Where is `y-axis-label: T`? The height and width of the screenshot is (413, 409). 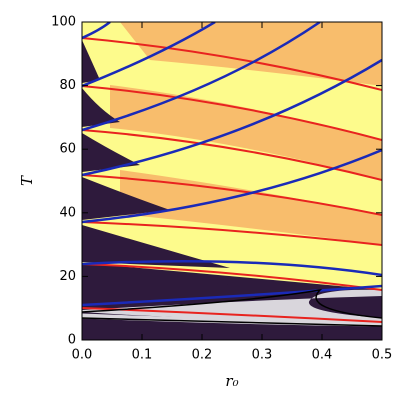
y-axis-label: T is located at coordinates (27, 180).